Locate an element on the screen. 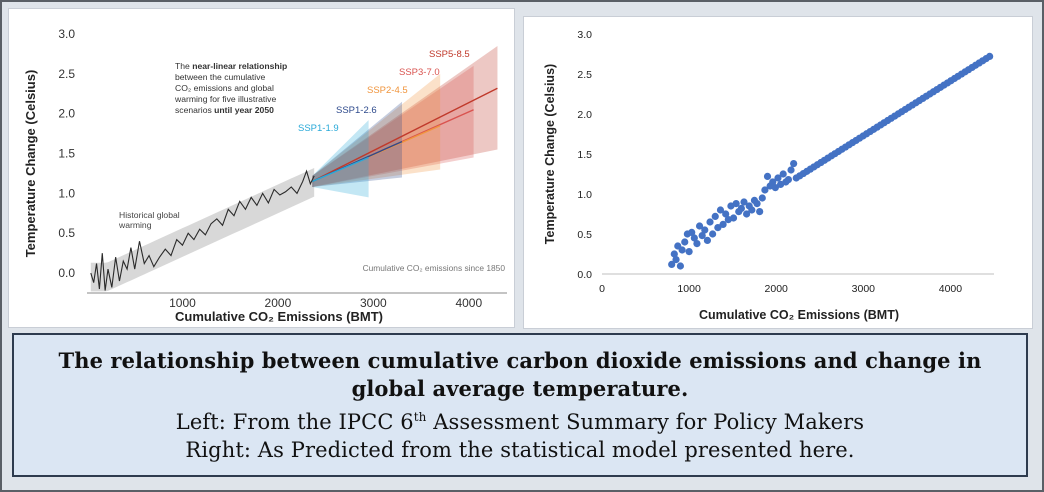  x-tick-label-0: 0 is located at coordinates (602, 289).